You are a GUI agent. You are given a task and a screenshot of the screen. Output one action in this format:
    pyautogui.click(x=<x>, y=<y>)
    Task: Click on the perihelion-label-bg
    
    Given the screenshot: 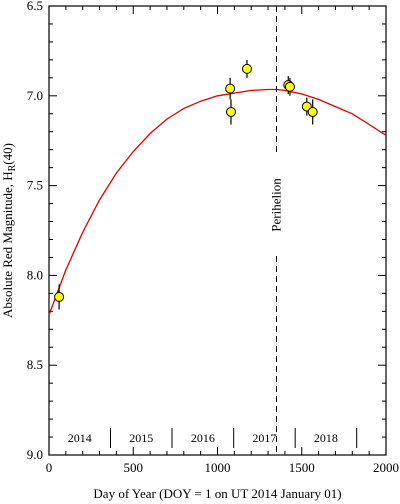 What is the action you would take?
    pyautogui.click(x=276, y=205)
    